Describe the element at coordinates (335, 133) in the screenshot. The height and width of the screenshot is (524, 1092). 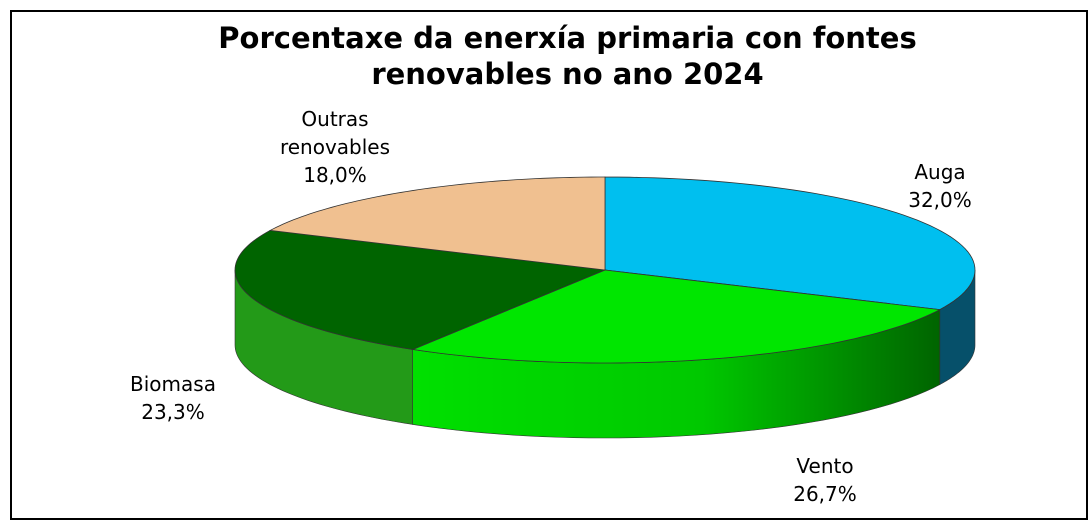
I see `slice-label: Outras renovables` at that location.